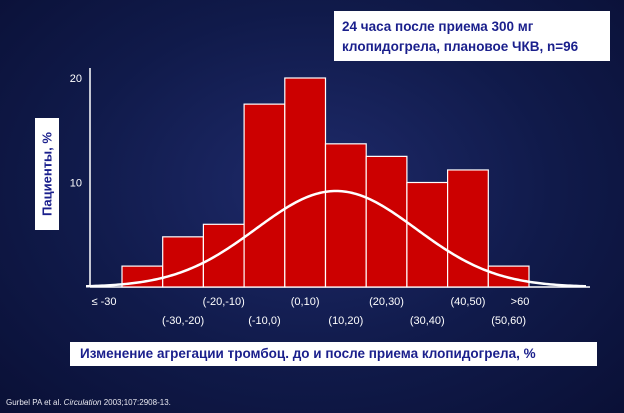  What do you see at coordinates (508, 321) in the screenshot?
I see `x-tick-label: (50,60)` at bounding box center [508, 321].